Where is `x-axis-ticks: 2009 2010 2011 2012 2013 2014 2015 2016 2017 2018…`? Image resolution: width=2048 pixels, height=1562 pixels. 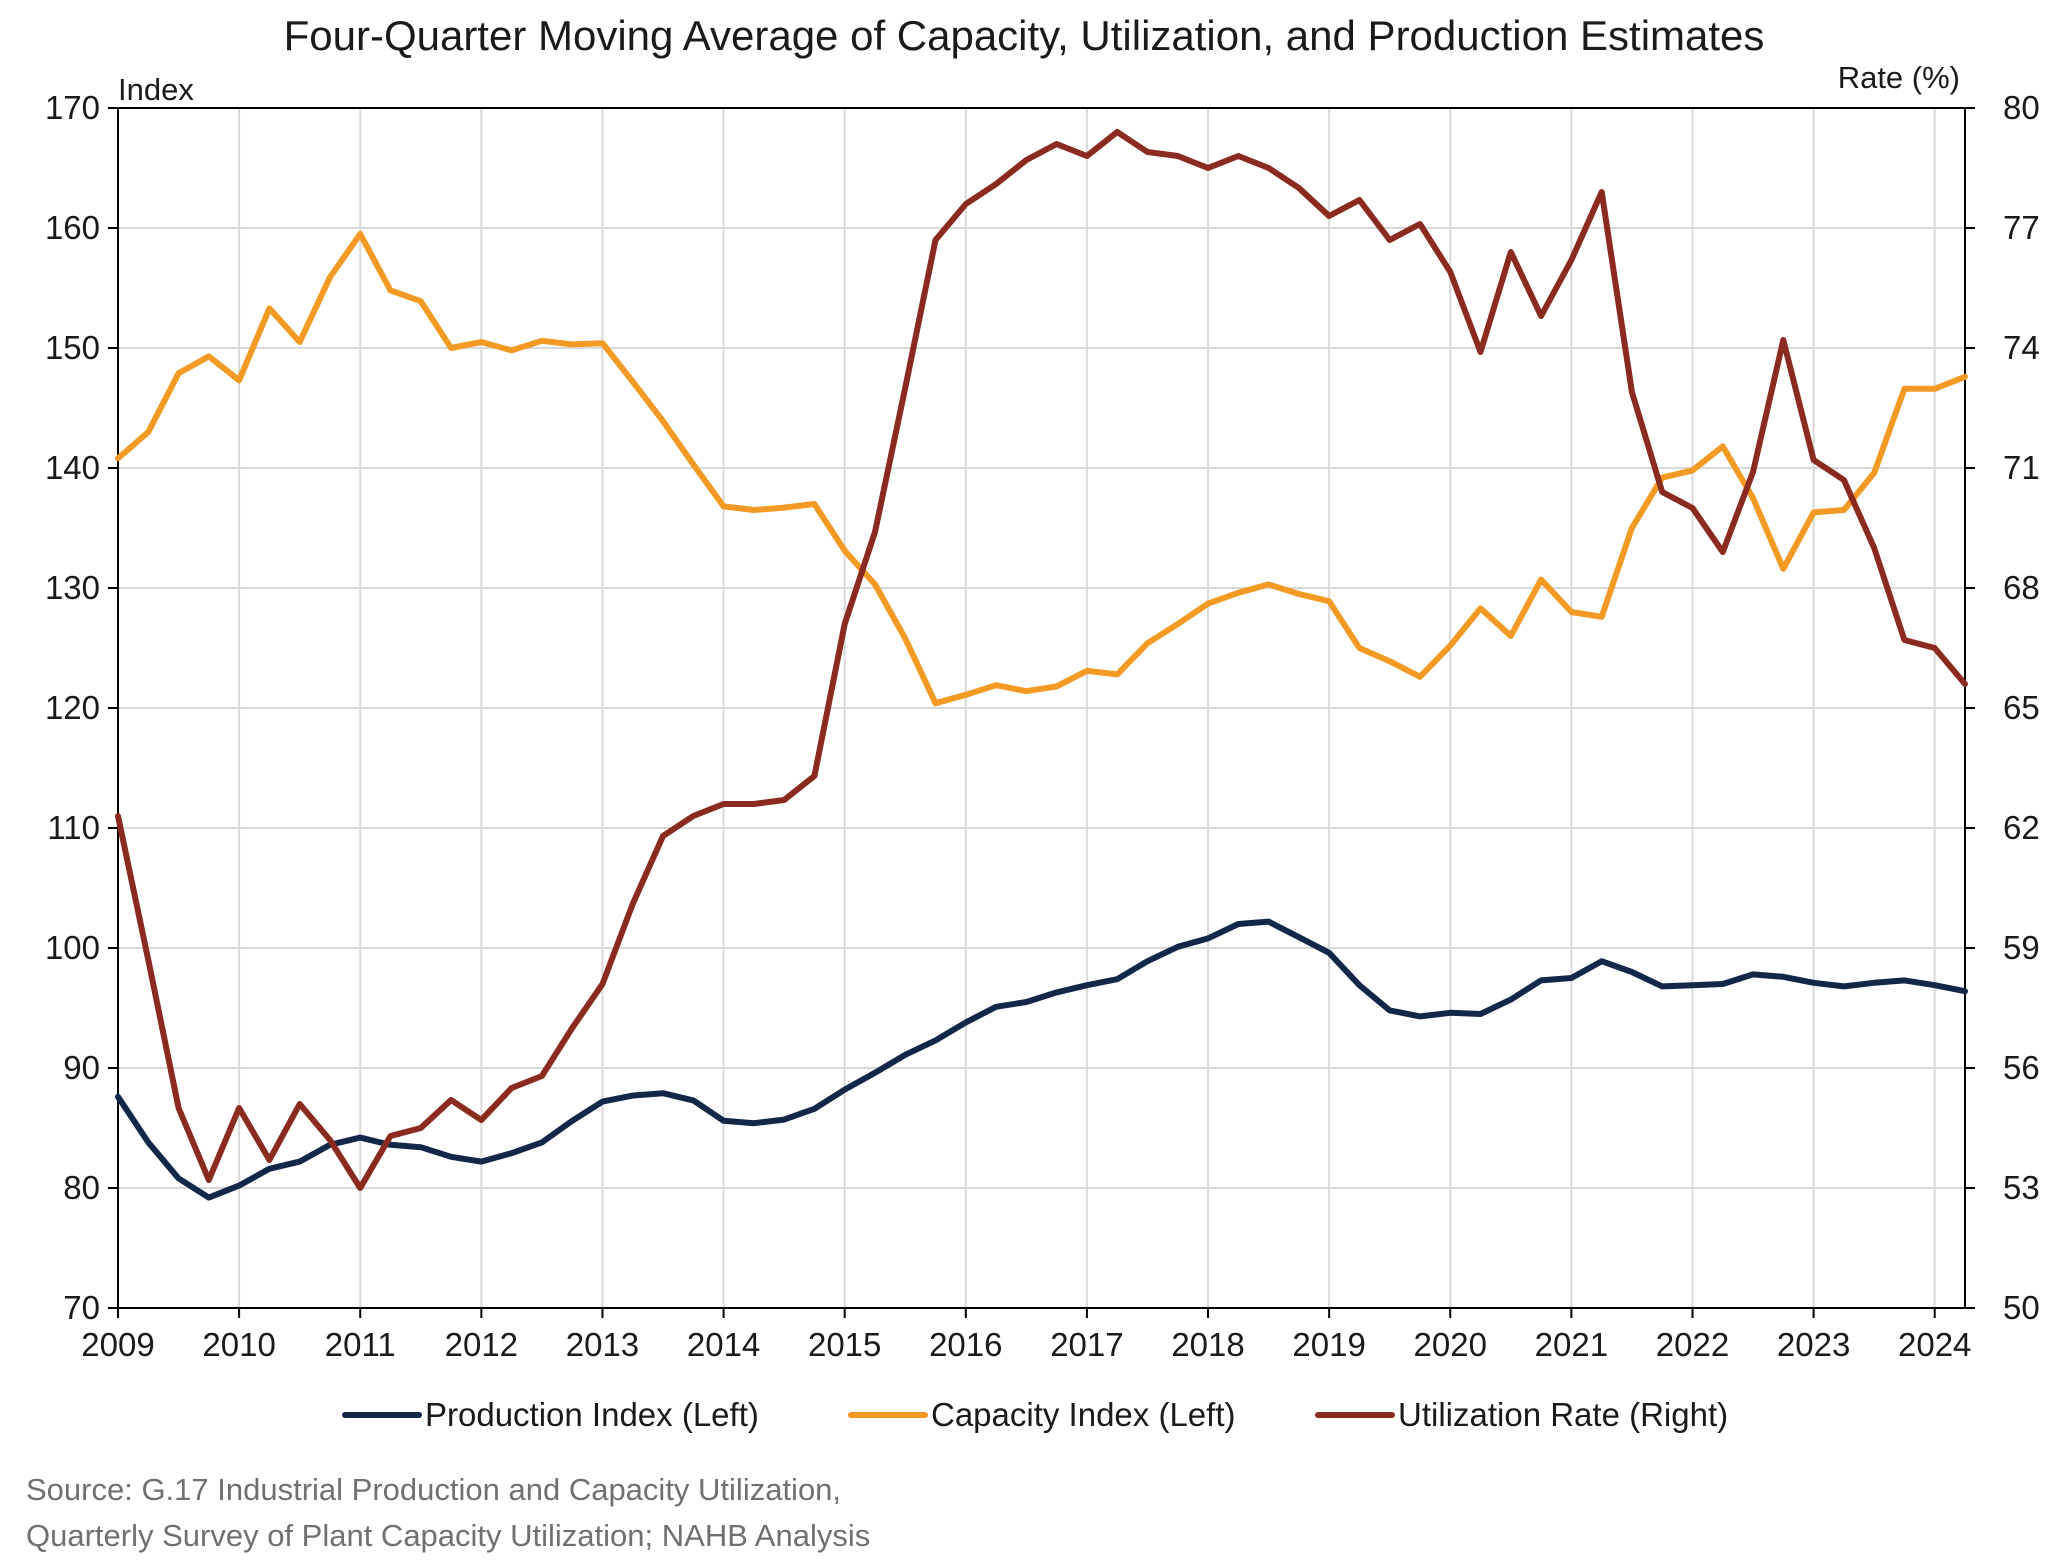
x-axis-ticks: 2009 2010 2011 2012 2013 2014 2015 2016 2017 2018… is located at coordinates (1026, 1335).